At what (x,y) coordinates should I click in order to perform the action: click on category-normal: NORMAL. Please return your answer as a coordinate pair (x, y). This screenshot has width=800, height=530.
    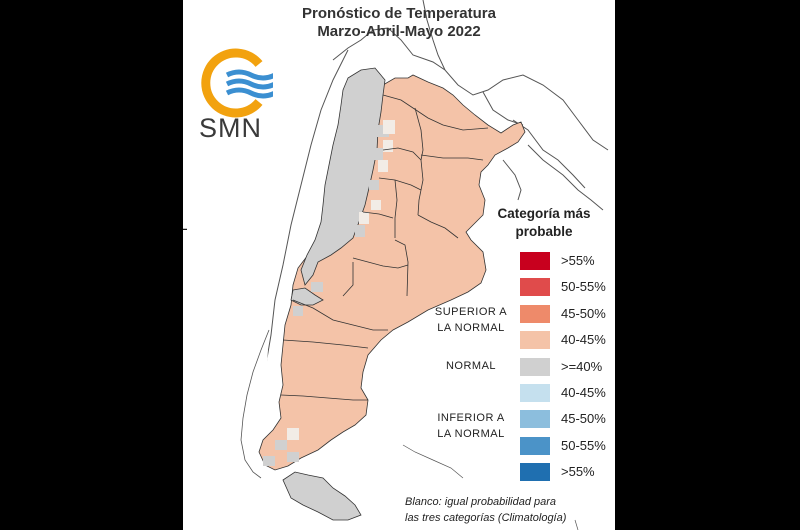
    Looking at the image, I should click on (471, 366).